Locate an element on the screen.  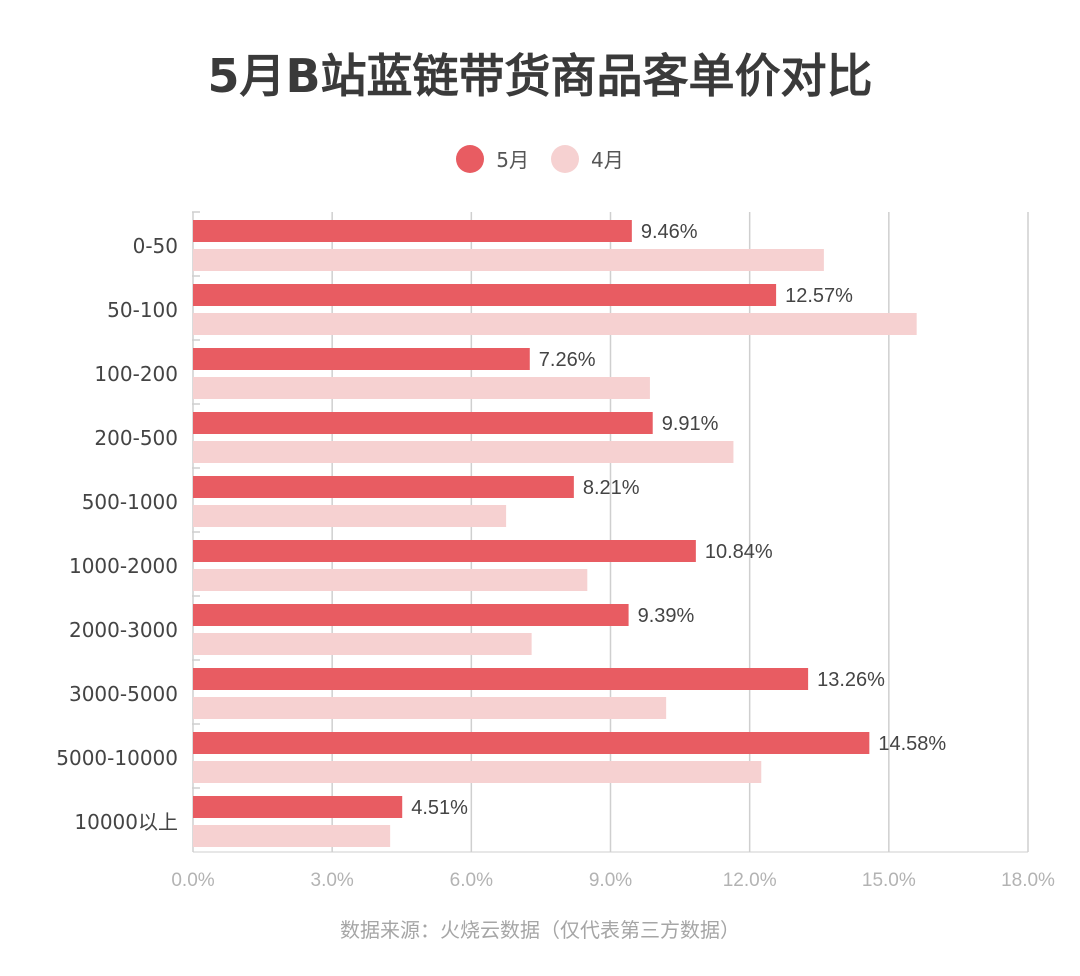
data-label-may-2: 7.26% is located at coordinates (567, 360).